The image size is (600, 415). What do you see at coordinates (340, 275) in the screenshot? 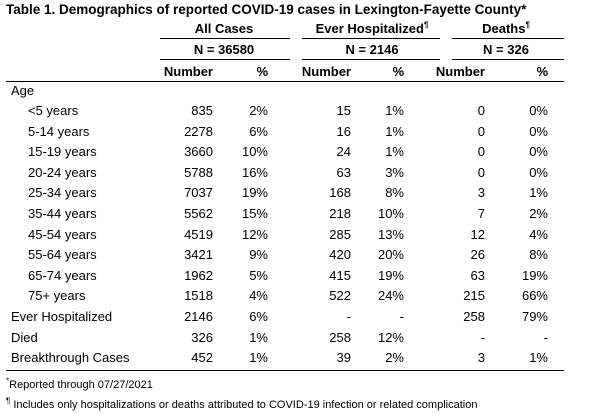
I see `table-cell: 415` at bounding box center [340, 275].